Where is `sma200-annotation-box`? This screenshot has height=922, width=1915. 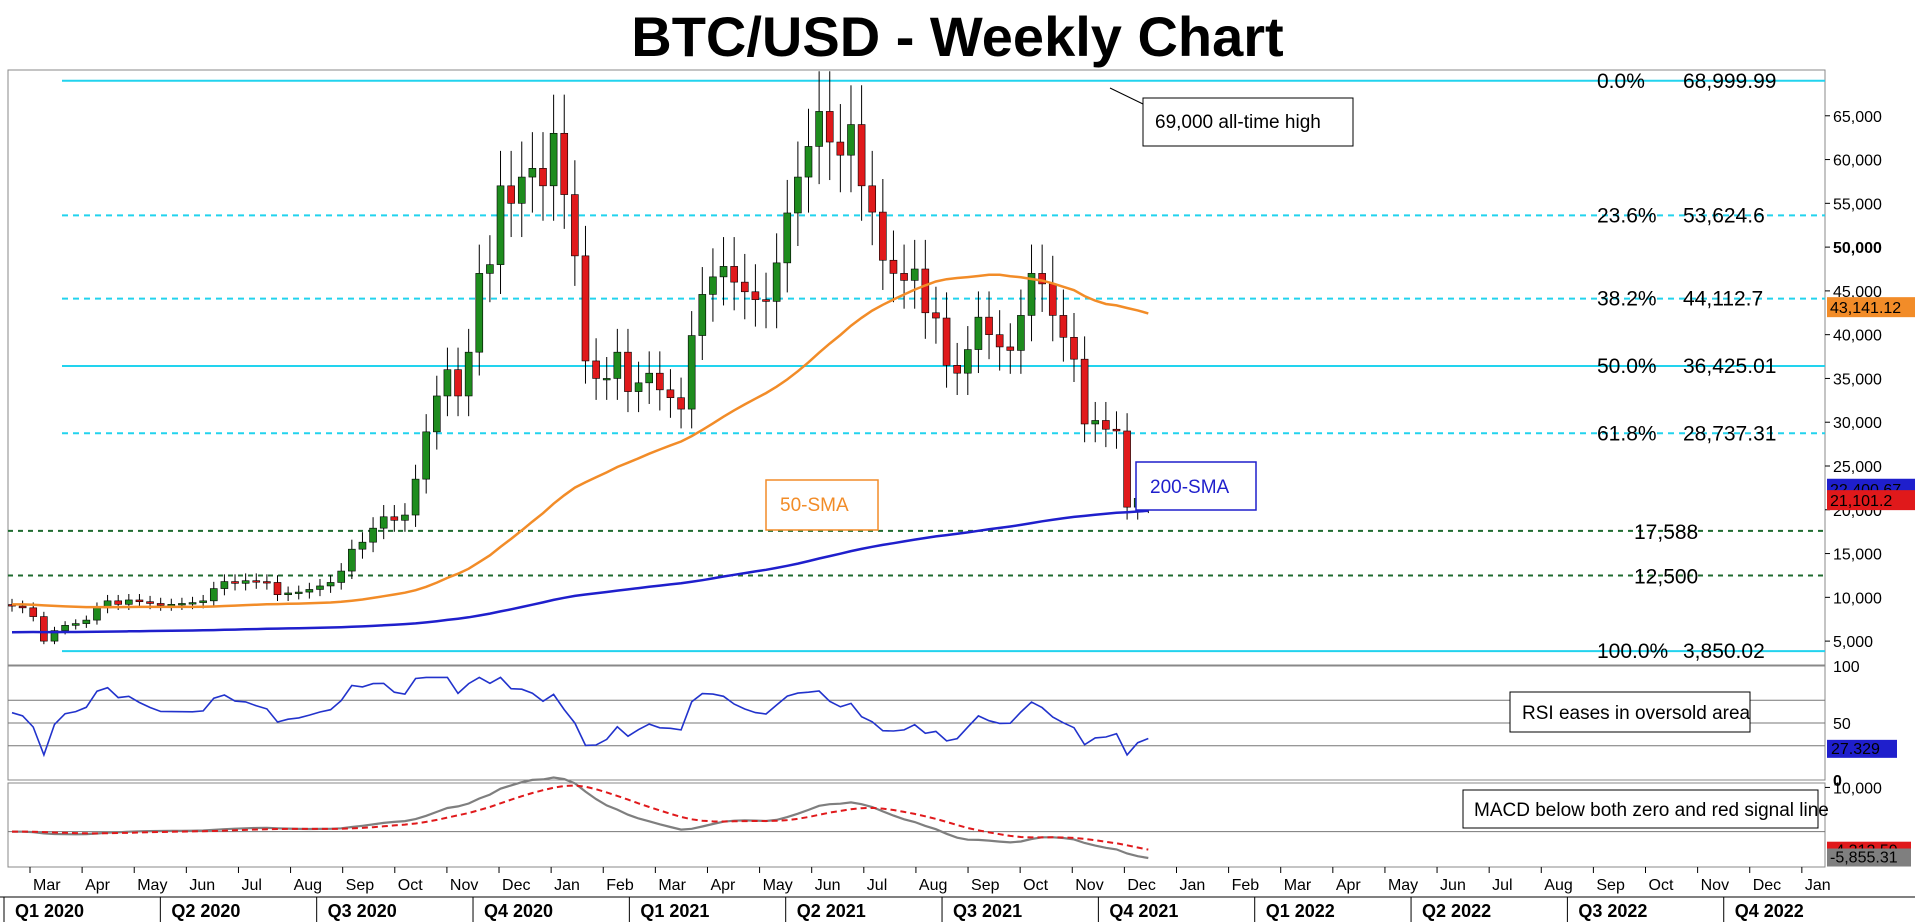
sma200-annotation-box is located at coordinates (1196, 486).